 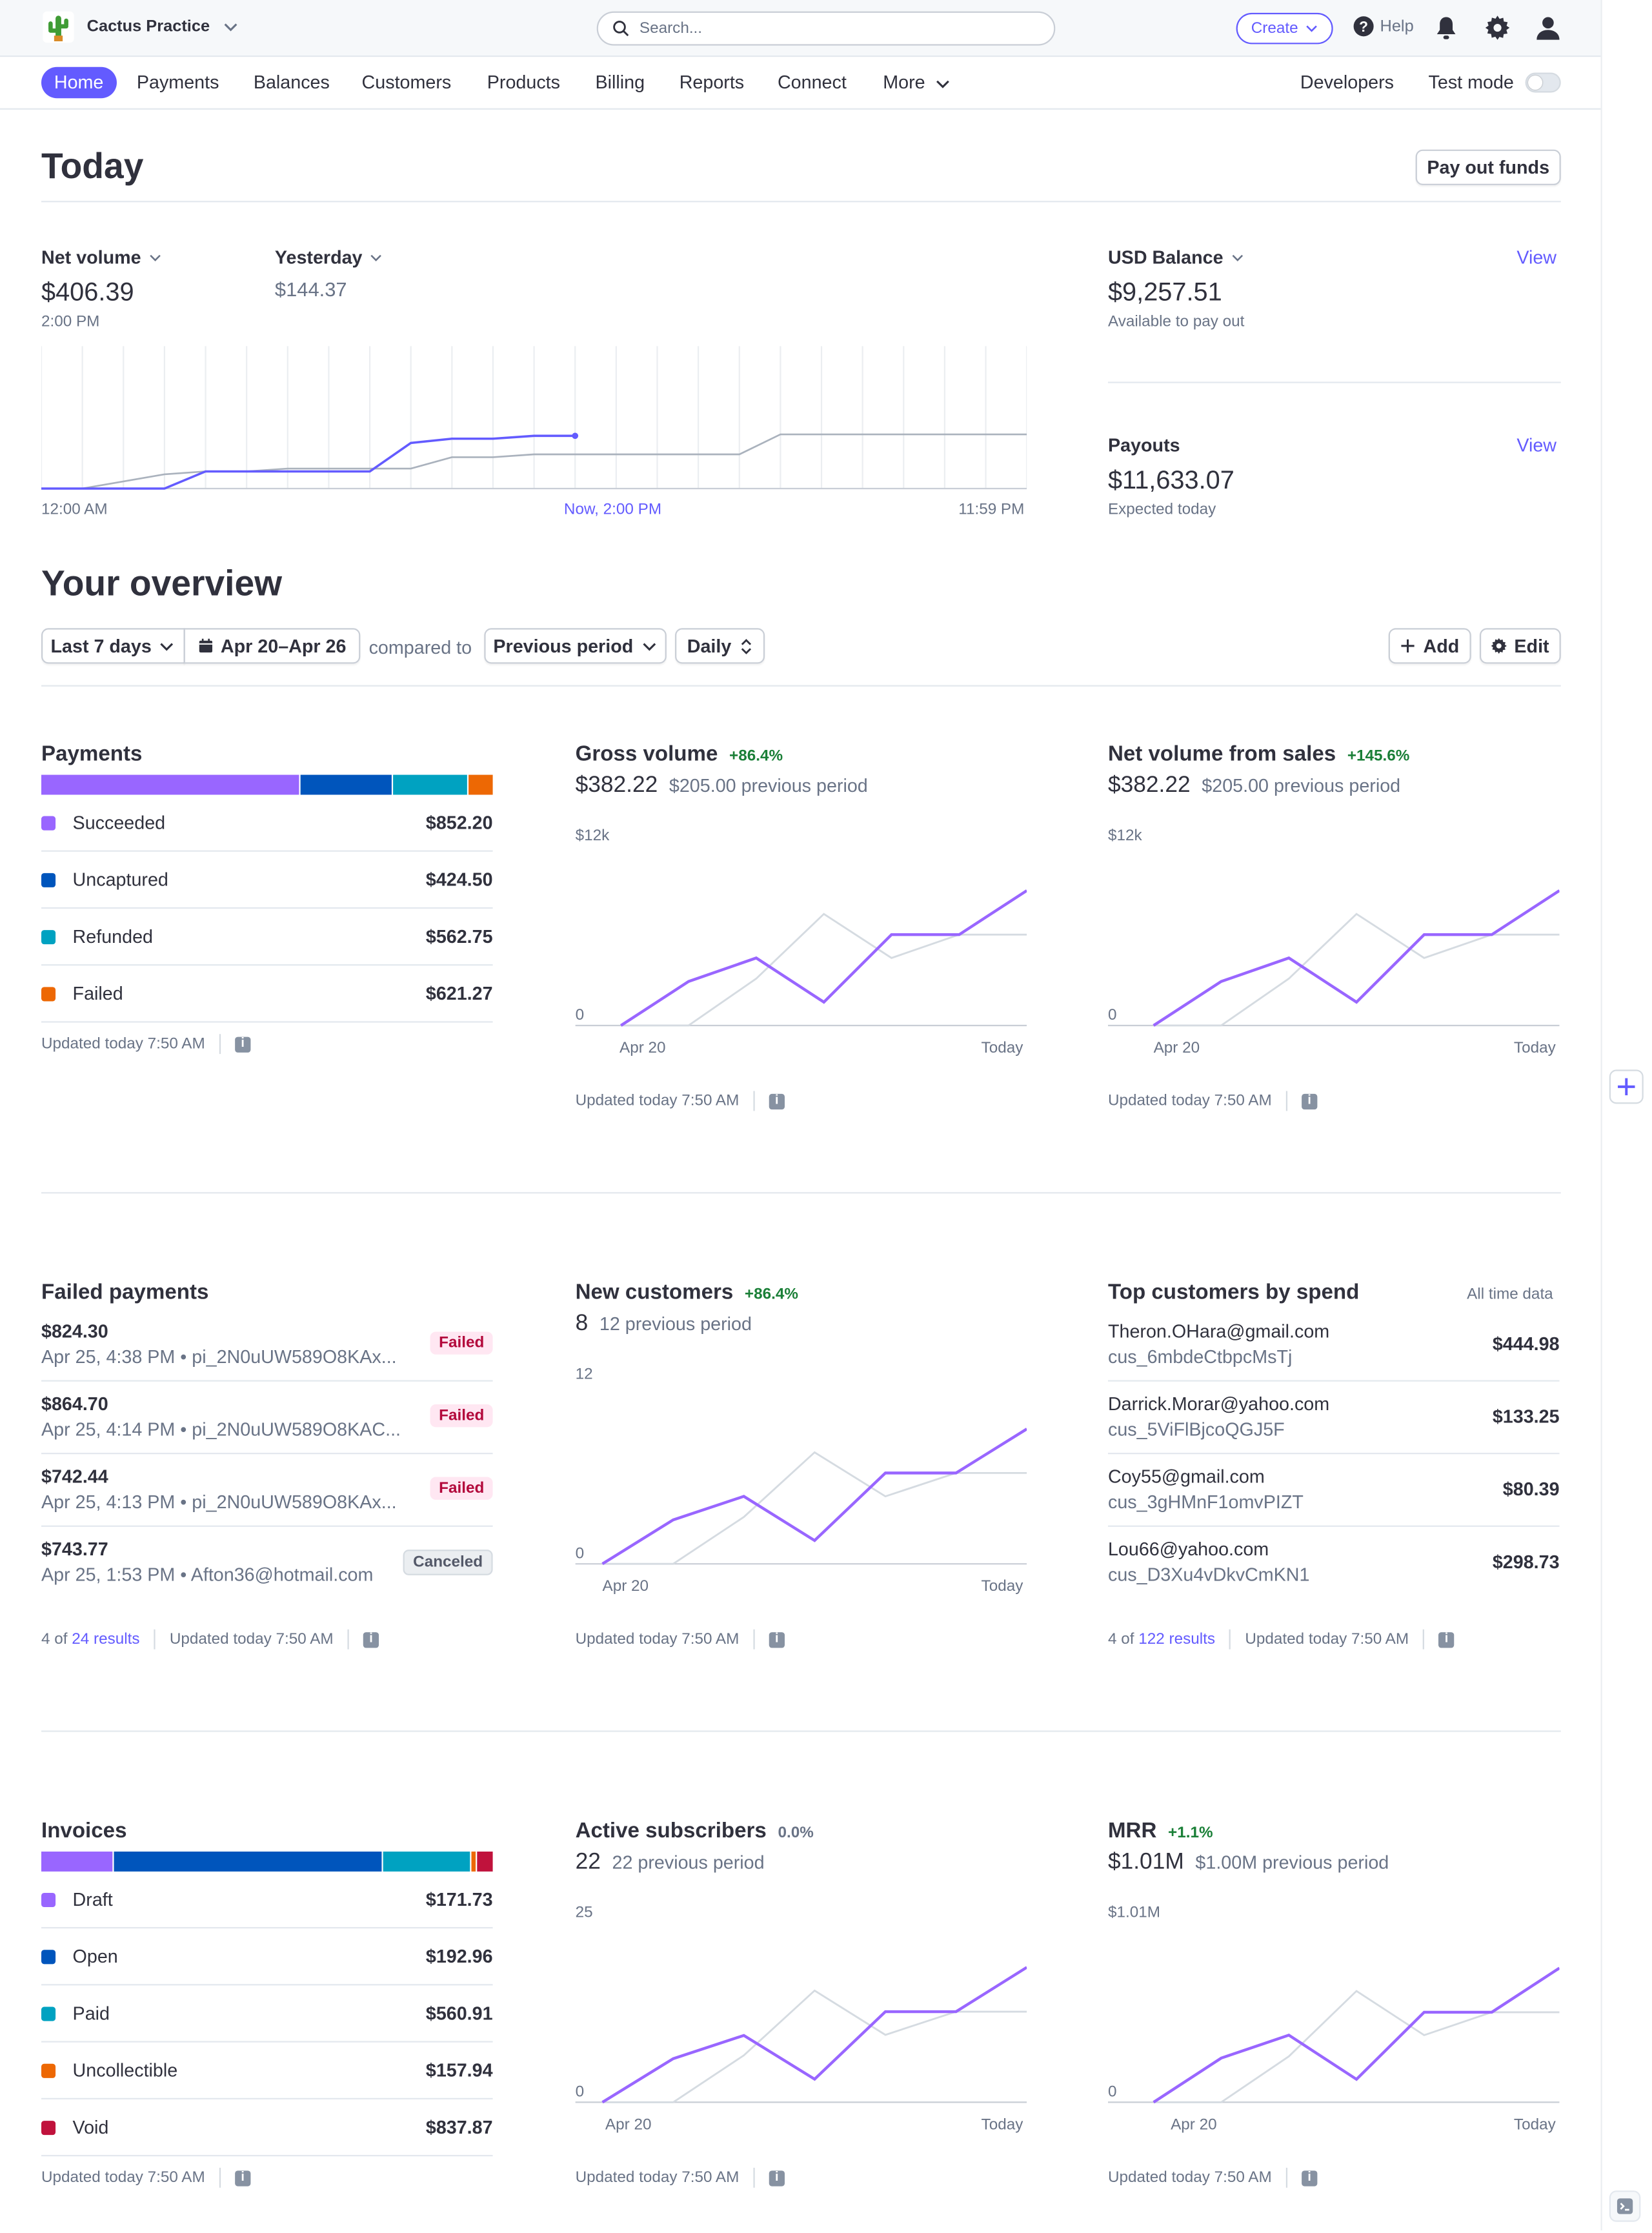 I want to click on x-axis-end: Today, so click(x=1534, y=1048).